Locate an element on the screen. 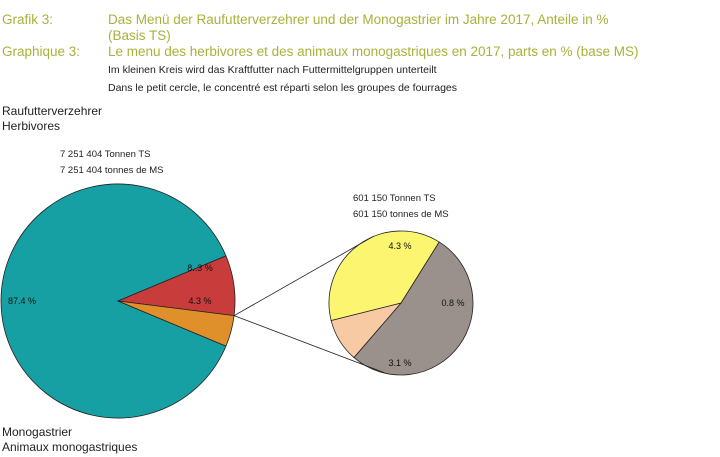 The image size is (720, 457). herbivores-label-fr: Herbivores is located at coordinates (31, 126).